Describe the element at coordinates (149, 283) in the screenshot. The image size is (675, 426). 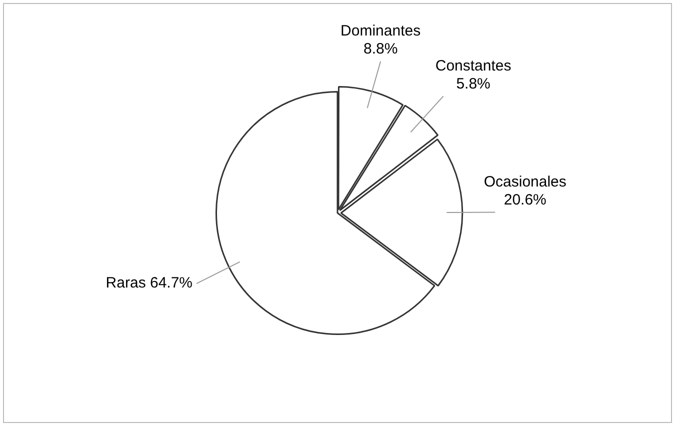
I see `slice-label: Raras 64.7%` at that location.